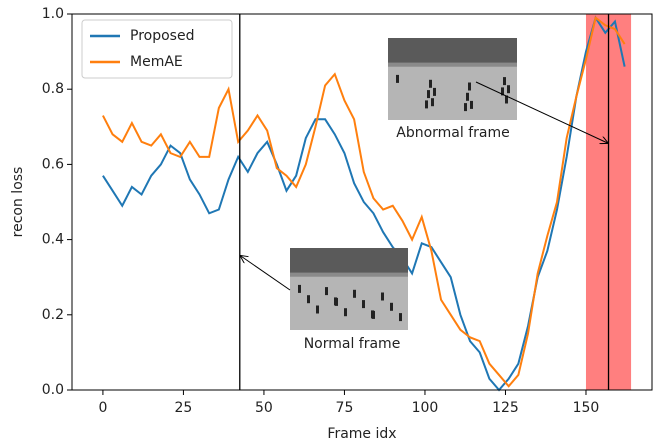 This screenshot has width=656, height=444. What do you see at coordinates (162, 36) in the screenshot?
I see `legend-label: Proposed` at bounding box center [162, 36].